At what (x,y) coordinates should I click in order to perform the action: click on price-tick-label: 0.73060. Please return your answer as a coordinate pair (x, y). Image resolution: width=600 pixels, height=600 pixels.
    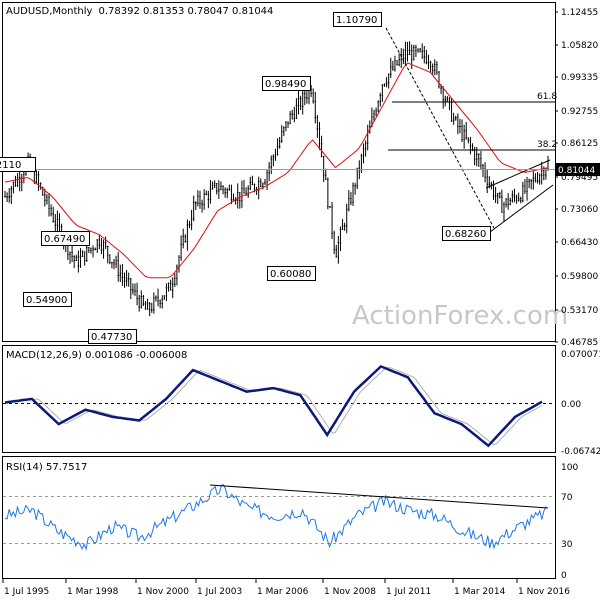
    Looking at the image, I should click on (579, 210).